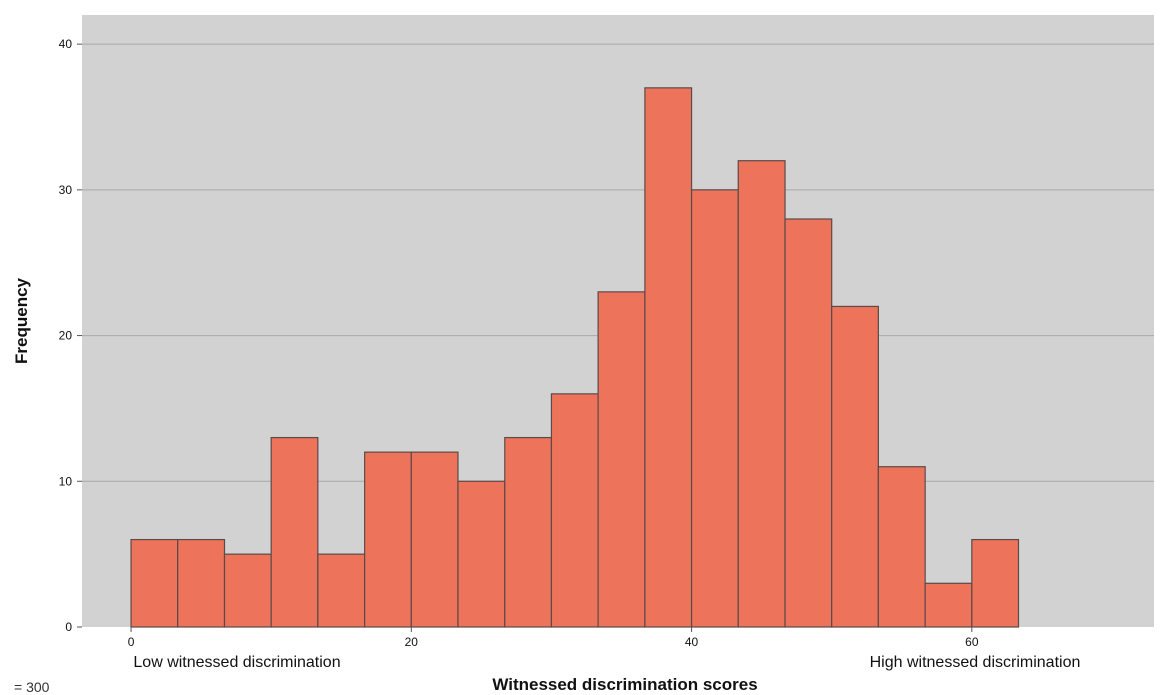  I want to click on high-annotation: High witnessed discrimination, so click(975, 662).